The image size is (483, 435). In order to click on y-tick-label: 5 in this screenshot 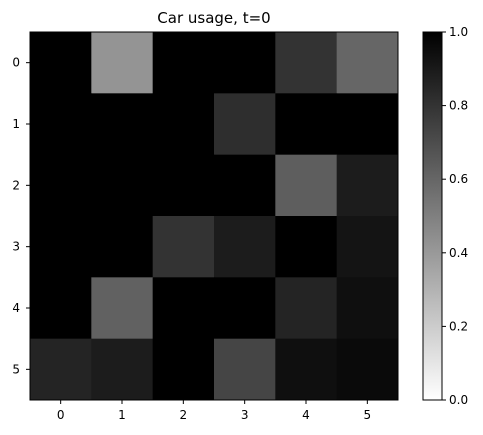, I will do `click(16, 369)`.